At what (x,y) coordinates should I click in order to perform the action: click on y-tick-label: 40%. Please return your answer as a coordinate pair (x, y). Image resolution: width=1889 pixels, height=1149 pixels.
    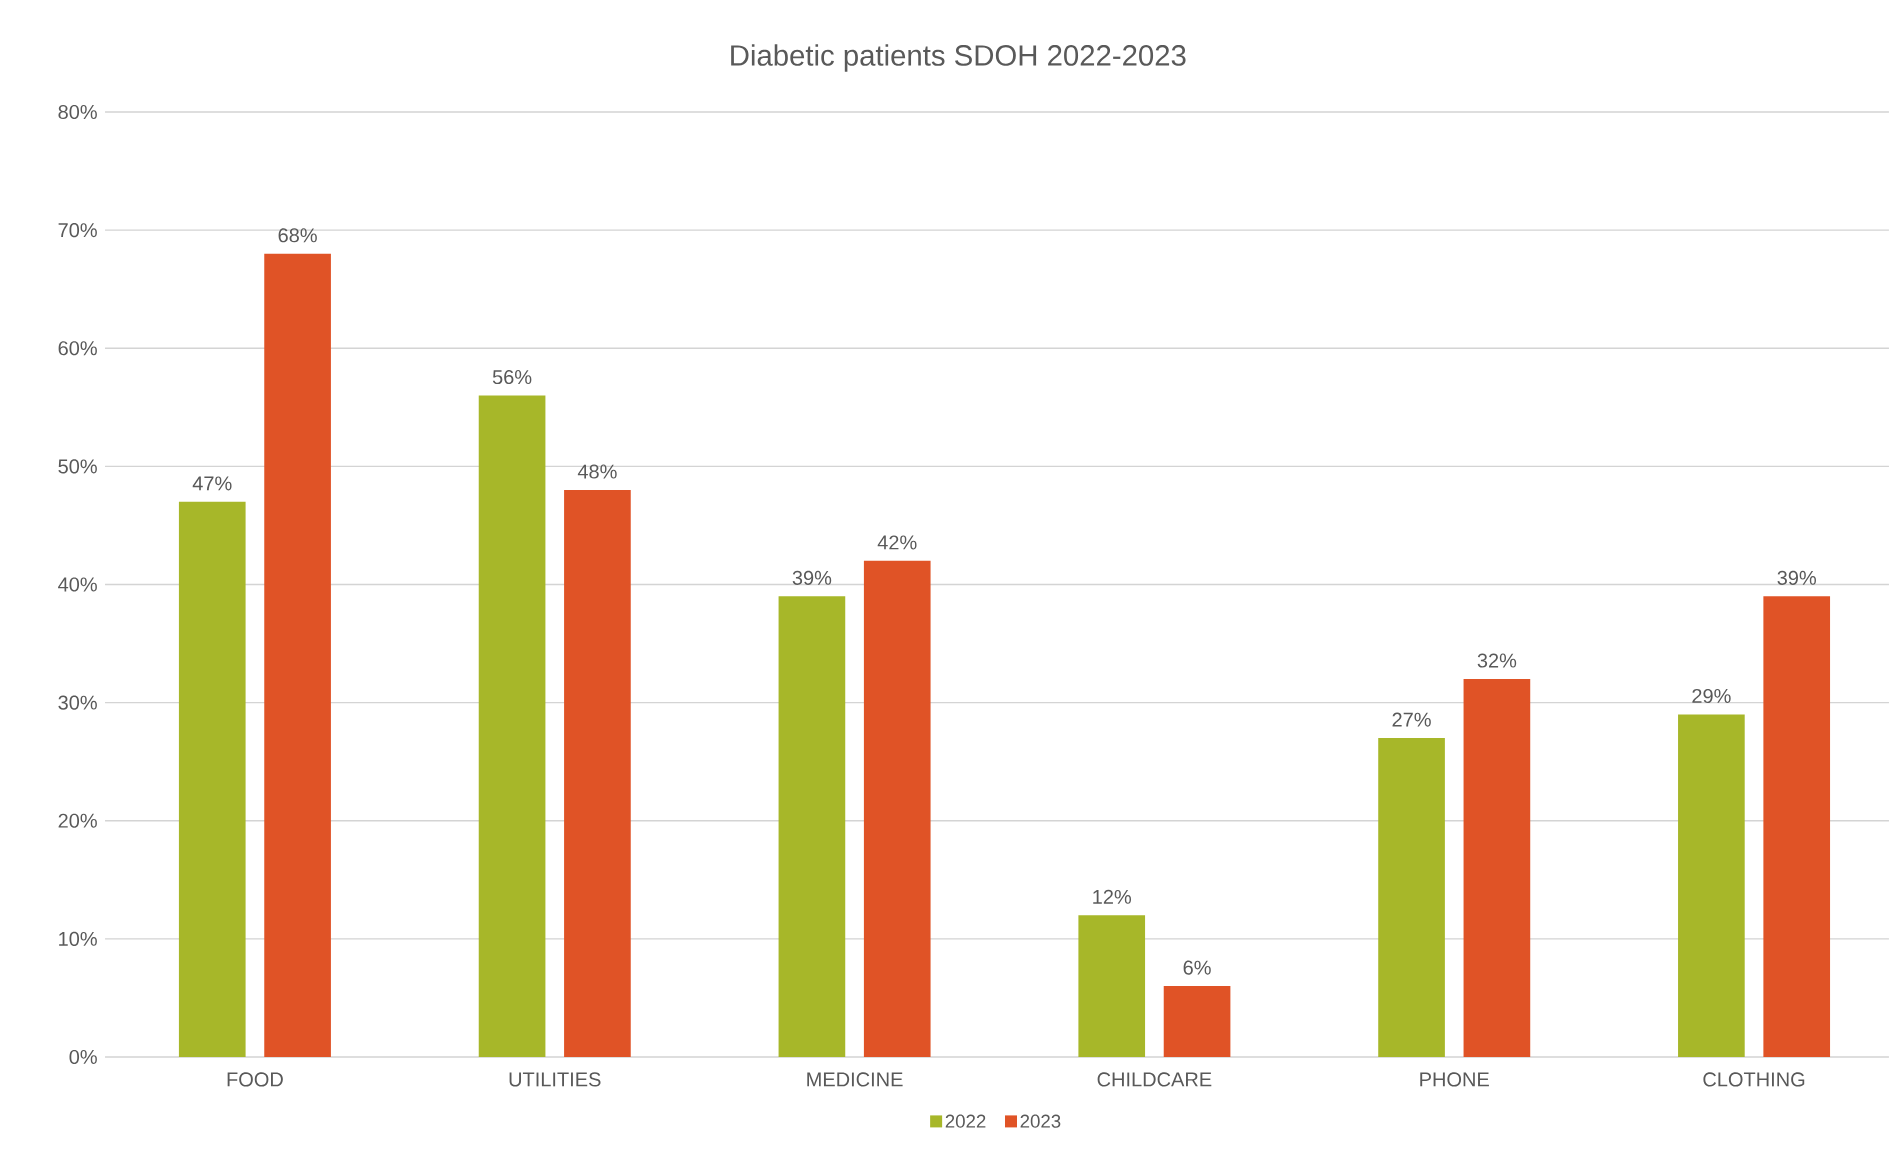
    Looking at the image, I should click on (77, 584).